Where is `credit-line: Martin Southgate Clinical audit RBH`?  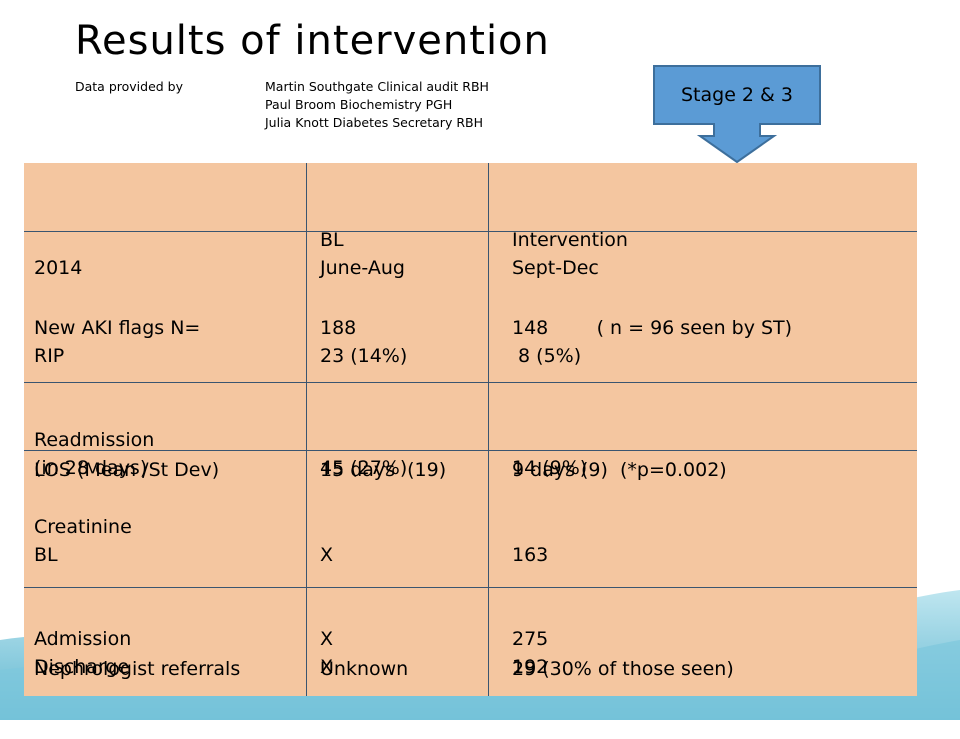 credit-line: Martin Southgate Clinical audit RBH is located at coordinates (377, 86).